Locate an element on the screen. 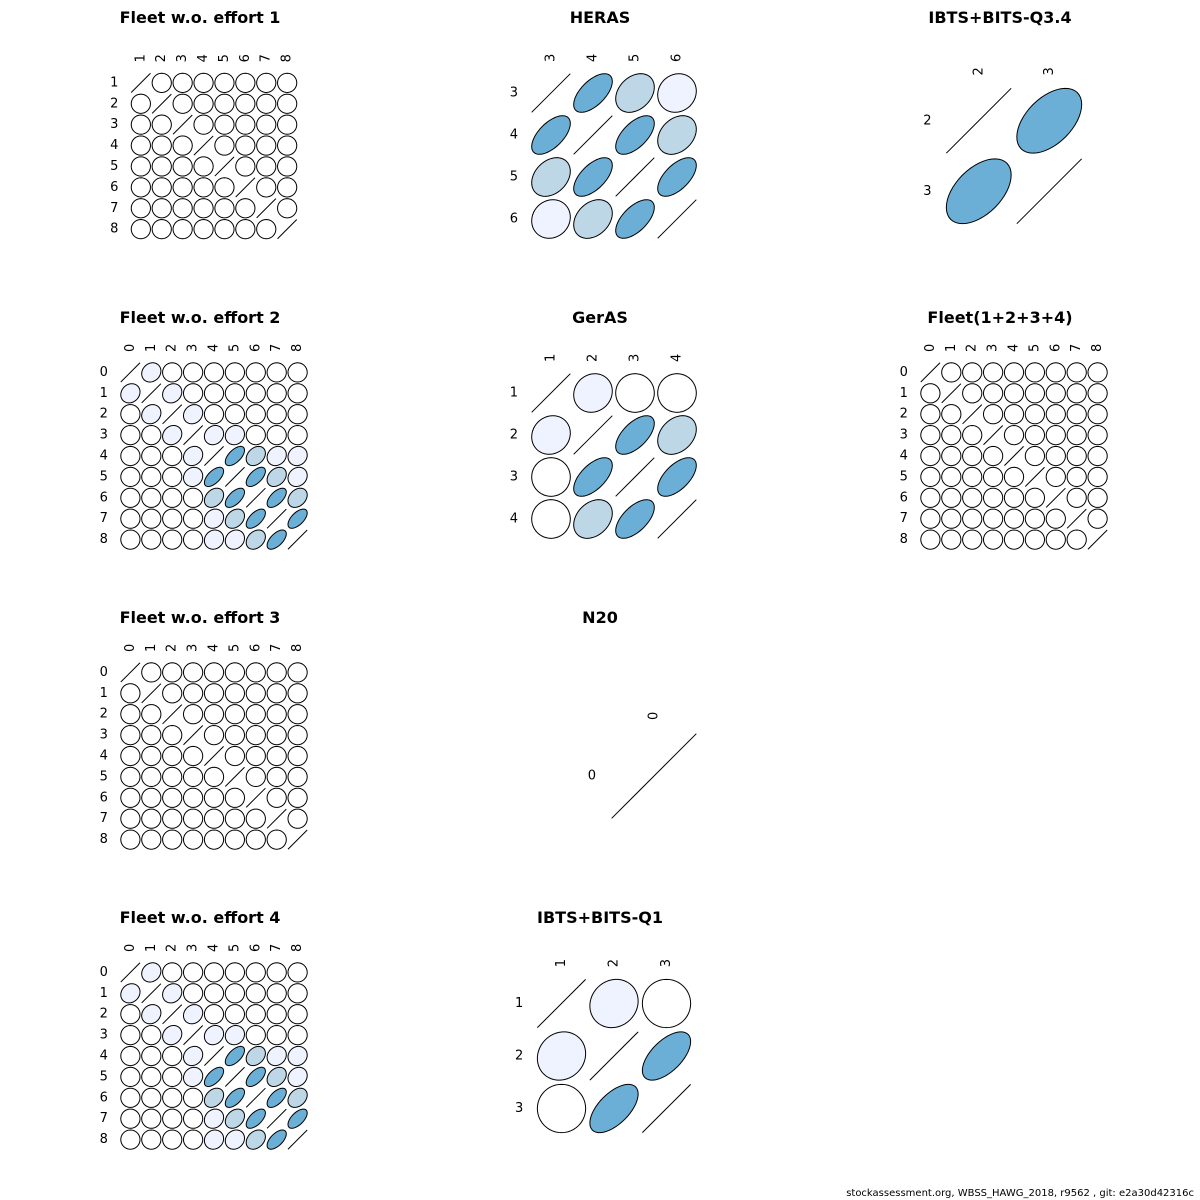 Image resolution: width=1200 pixels, height=1200 pixels. row-label: 7 is located at coordinates (104, 818).